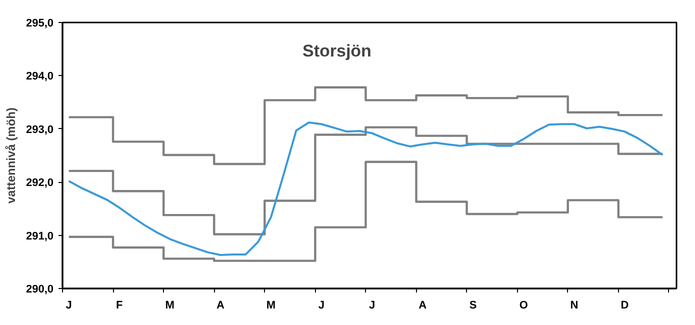  What do you see at coordinates (40, 76) in the screenshot?
I see `y-tick-label: 294,0` at bounding box center [40, 76].